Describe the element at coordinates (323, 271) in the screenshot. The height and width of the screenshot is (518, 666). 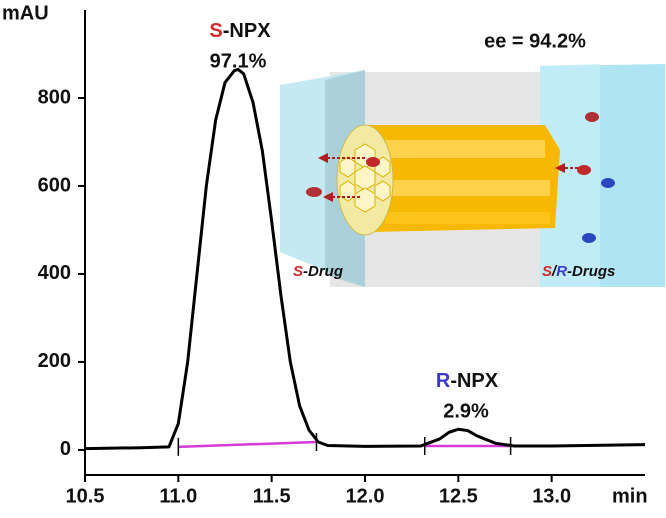
I see `label-rest: -Drug` at that location.